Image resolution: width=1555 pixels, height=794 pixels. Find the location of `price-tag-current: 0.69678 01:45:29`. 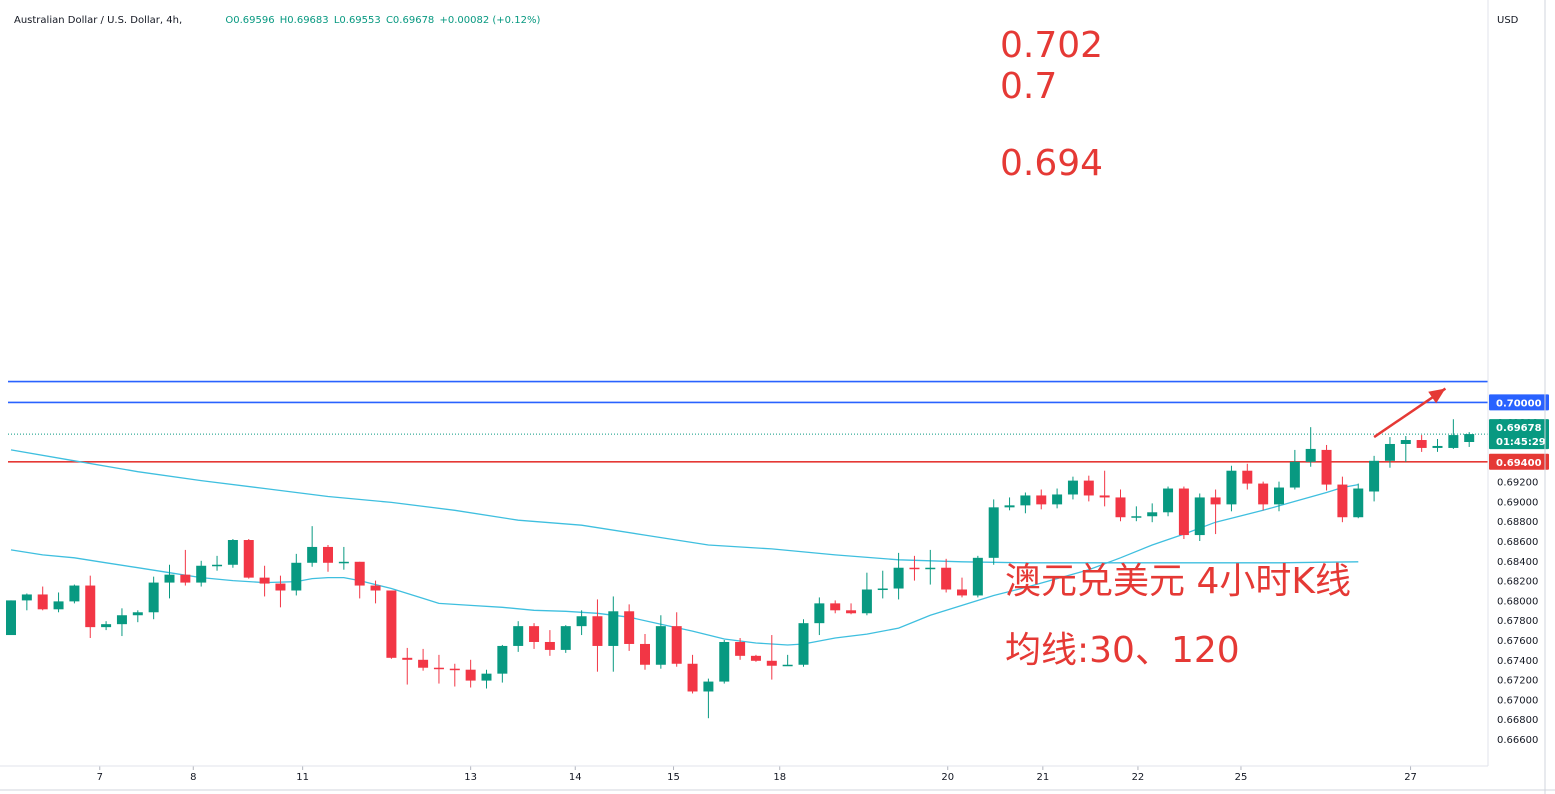

price-tag-current: 0.69678 01:45:29 is located at coordinates (1519, 434).